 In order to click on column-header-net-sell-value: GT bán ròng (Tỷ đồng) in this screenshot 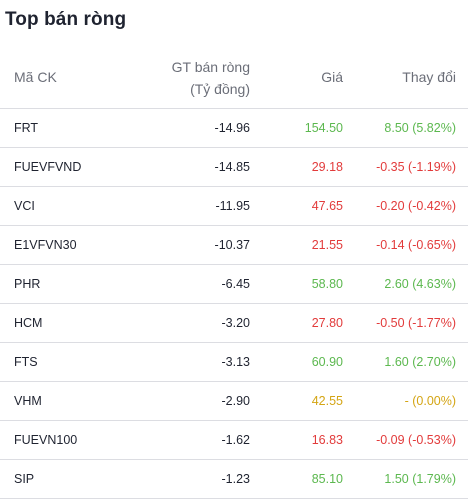, I will do `click(211, 78)`.